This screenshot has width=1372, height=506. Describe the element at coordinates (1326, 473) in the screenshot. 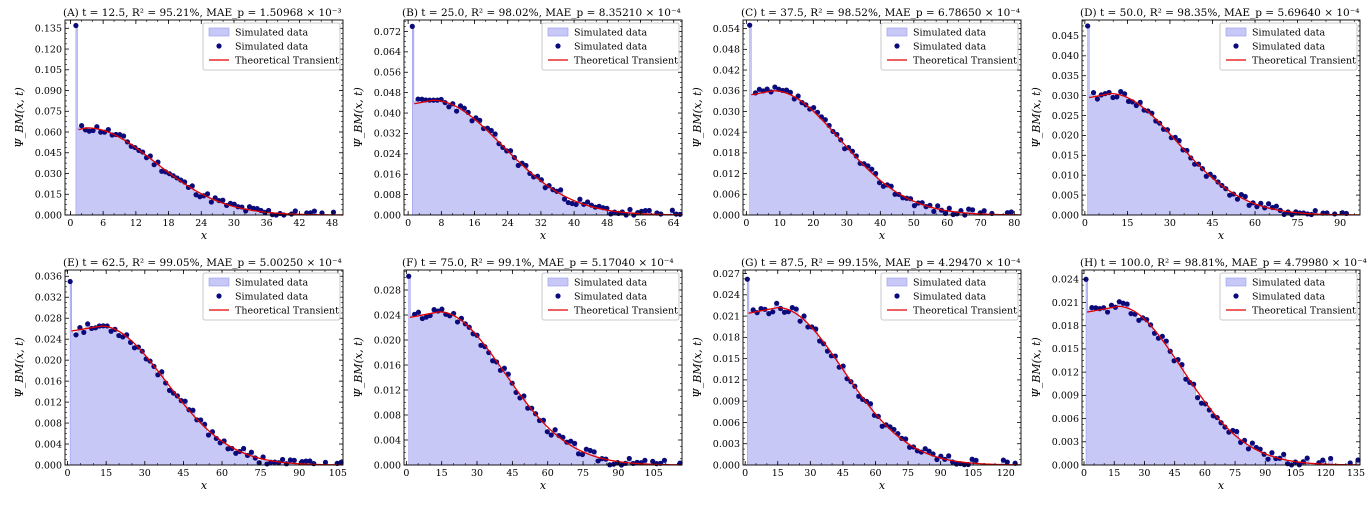

I see `x-tick-label: 120` at that location.